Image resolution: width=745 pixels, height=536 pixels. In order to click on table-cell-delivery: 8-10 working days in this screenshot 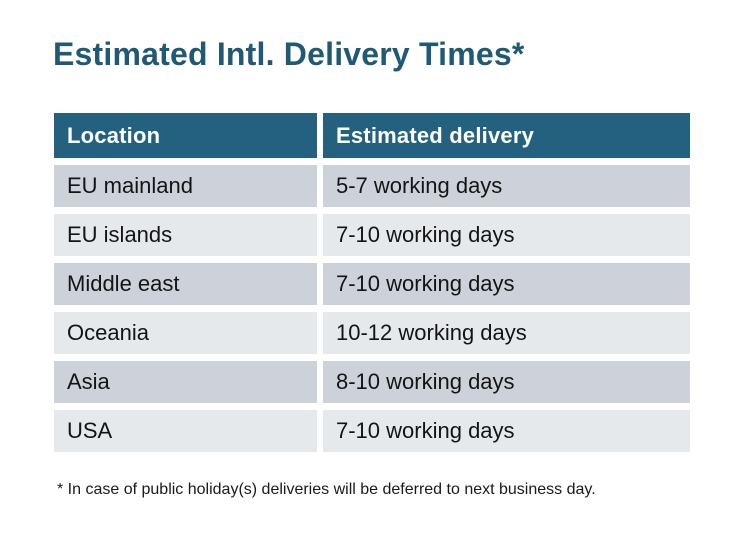, I will do `click(506, 382)`.